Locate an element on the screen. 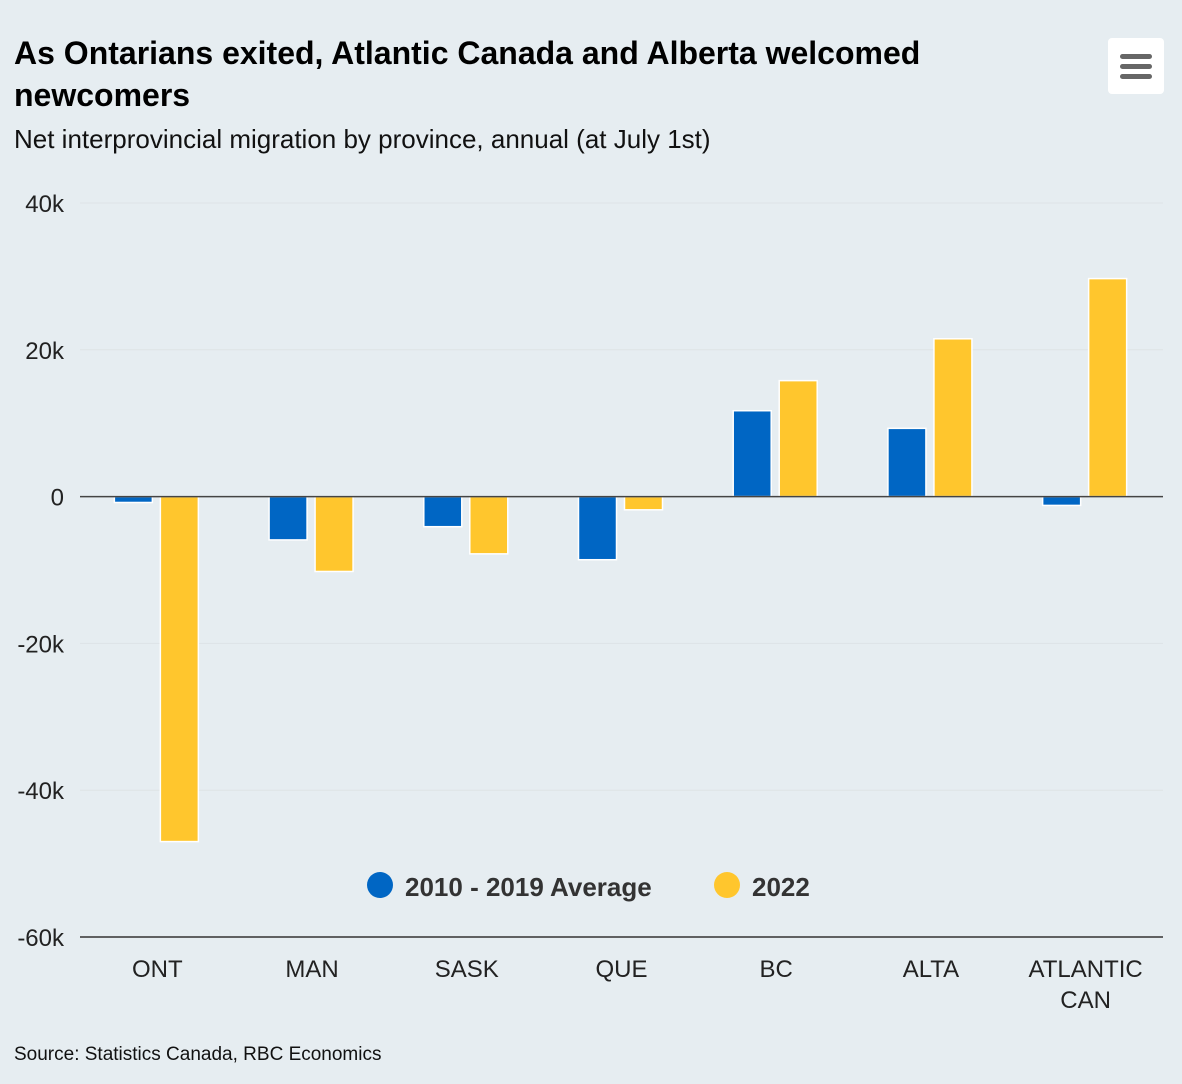  hamburger-menu-icon is located at coordinates (1136, 66).